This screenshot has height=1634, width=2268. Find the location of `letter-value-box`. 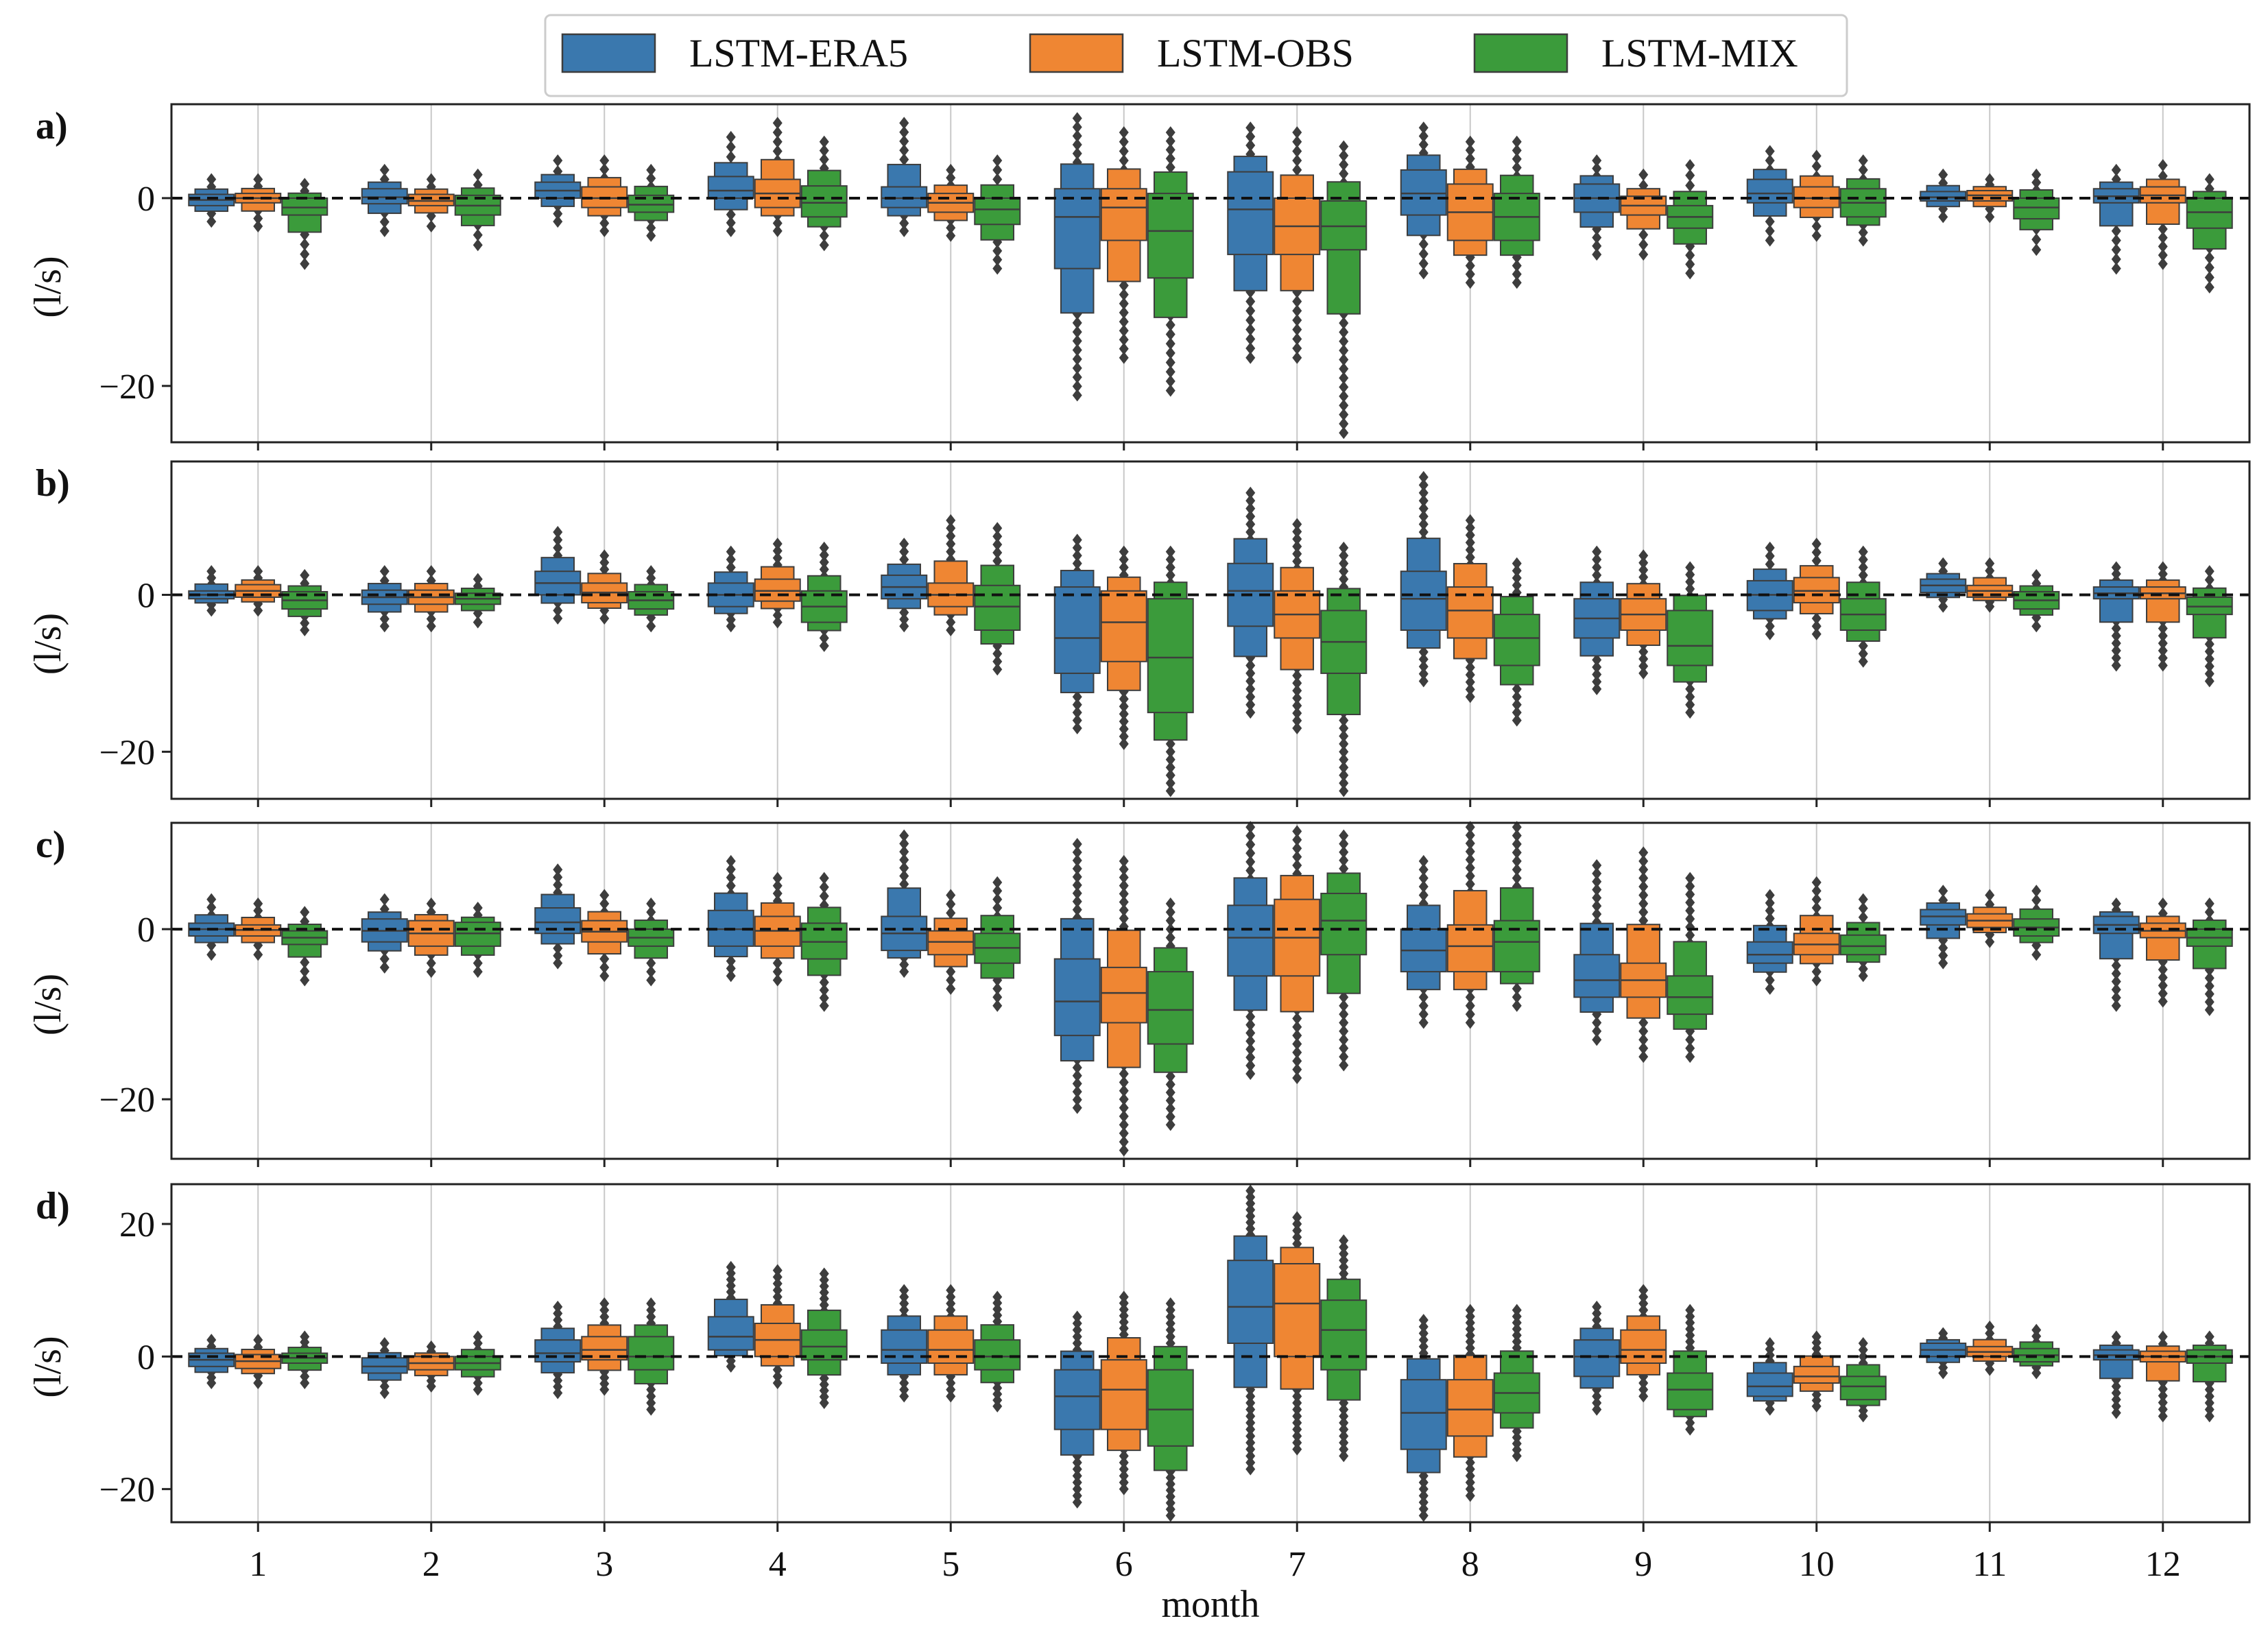

letter-value-box is located at coordinates (731, 1333).